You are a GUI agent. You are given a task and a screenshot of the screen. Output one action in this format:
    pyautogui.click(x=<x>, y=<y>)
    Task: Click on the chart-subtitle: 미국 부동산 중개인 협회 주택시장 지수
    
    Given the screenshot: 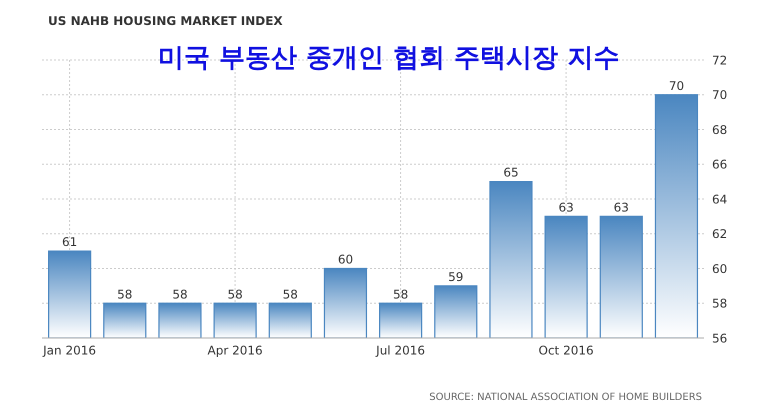 What is the action you would take?
    pyautogui.click(x=389, y=58)
    